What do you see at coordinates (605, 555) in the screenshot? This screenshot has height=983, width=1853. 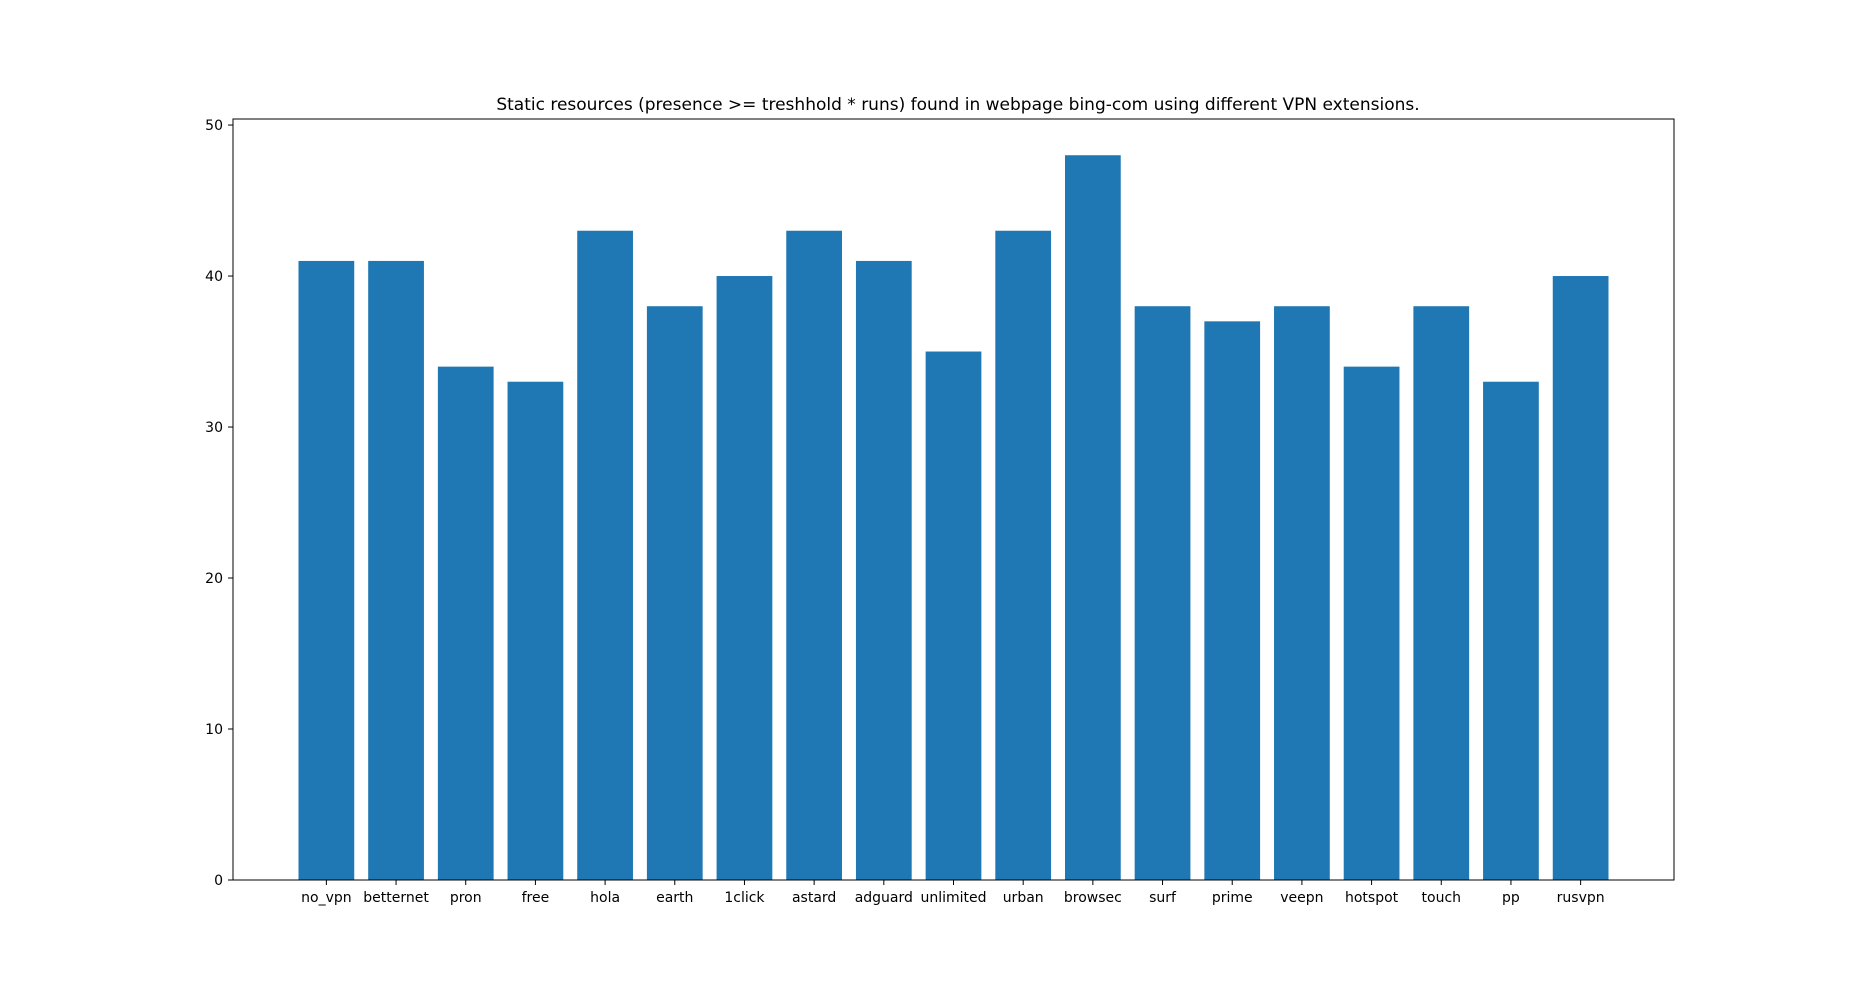 I see `bar-hola` at bounding box center [605, 555].